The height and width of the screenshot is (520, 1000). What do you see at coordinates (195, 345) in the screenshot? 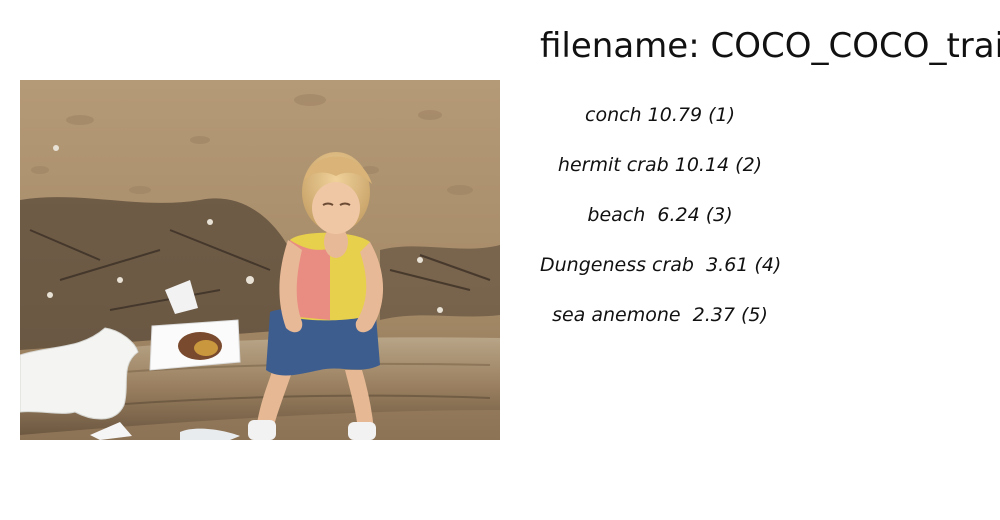
I see `plate-with-food` at bounding box center [195, 345].